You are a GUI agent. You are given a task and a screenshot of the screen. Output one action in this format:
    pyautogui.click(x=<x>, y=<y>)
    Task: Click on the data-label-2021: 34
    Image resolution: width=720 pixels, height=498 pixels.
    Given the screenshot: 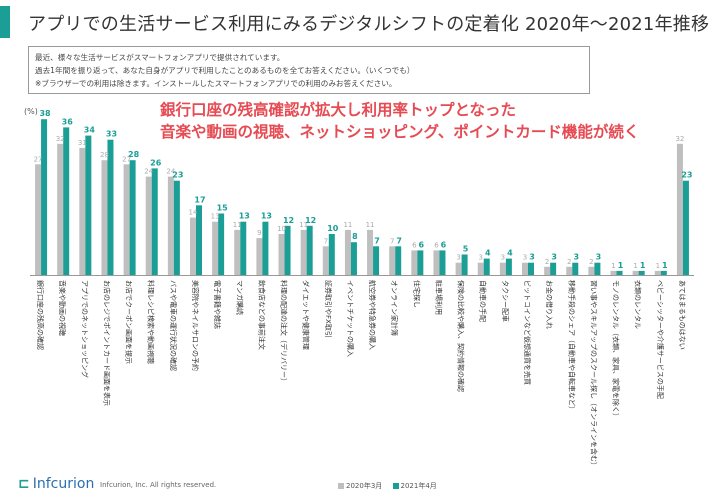 What is the action you would take?
    pyautogui.click(x=90, y=130)
    